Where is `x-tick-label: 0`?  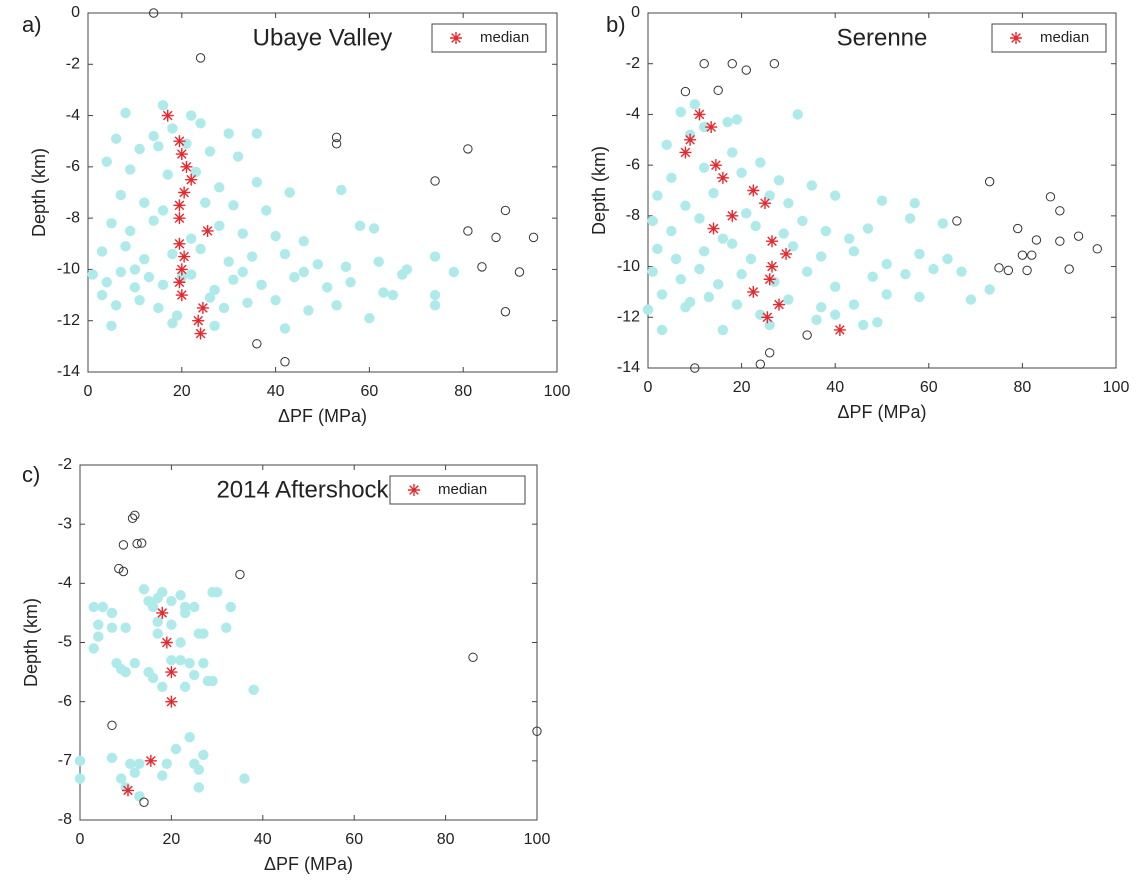
x-tick-label: 0 is located at coordinates (80, 839).